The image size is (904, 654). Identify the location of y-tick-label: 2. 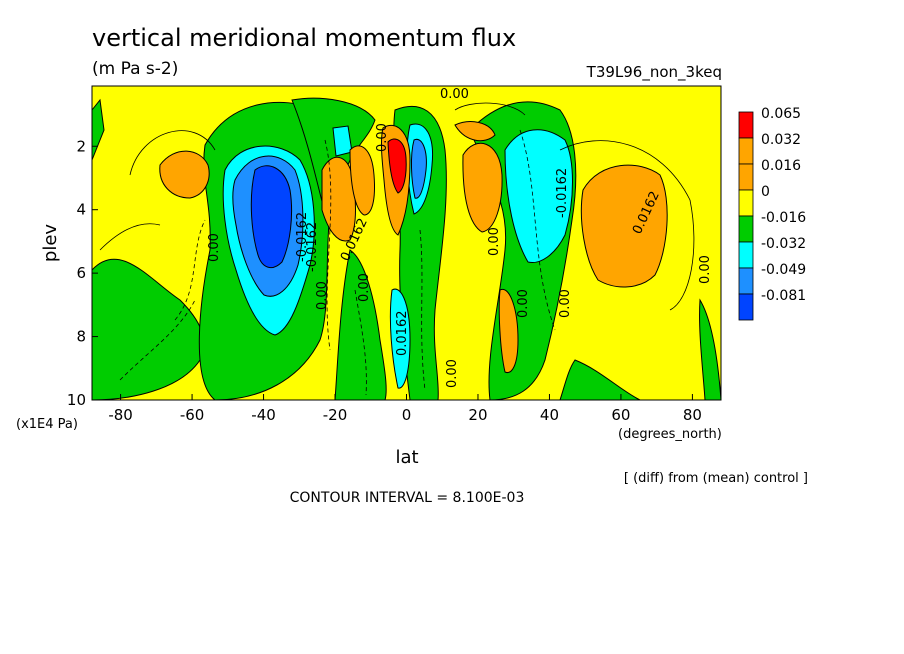
(81, 146).